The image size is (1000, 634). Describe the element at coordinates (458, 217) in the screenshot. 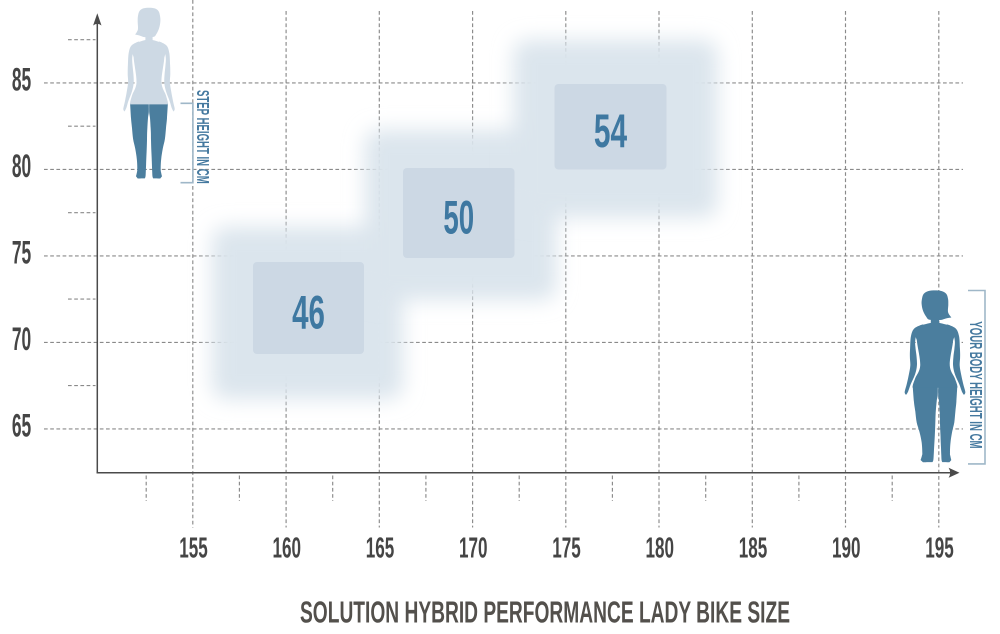

I see `svg-text: 50` at that location.